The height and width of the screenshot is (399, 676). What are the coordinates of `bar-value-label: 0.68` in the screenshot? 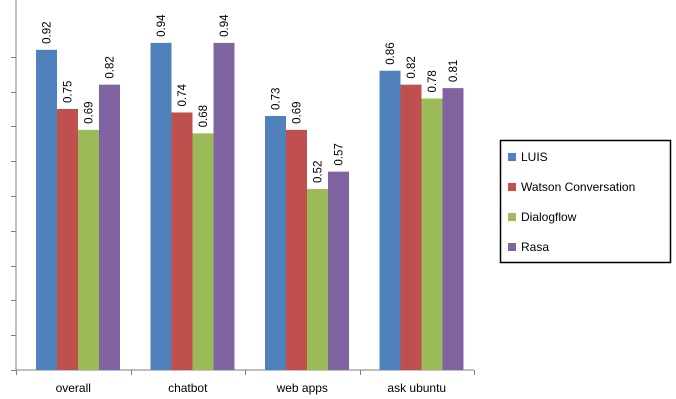 It's located at (204, 116).